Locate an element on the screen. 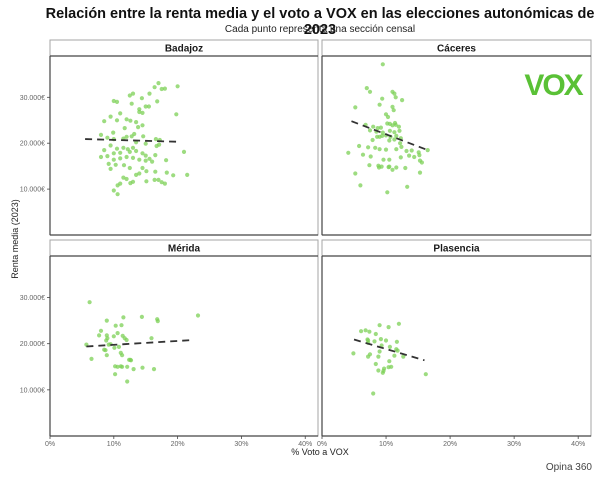 The width and height of the screenshot is (600, 480). x-tick-label: 40% is located at coordinates (305, 444).